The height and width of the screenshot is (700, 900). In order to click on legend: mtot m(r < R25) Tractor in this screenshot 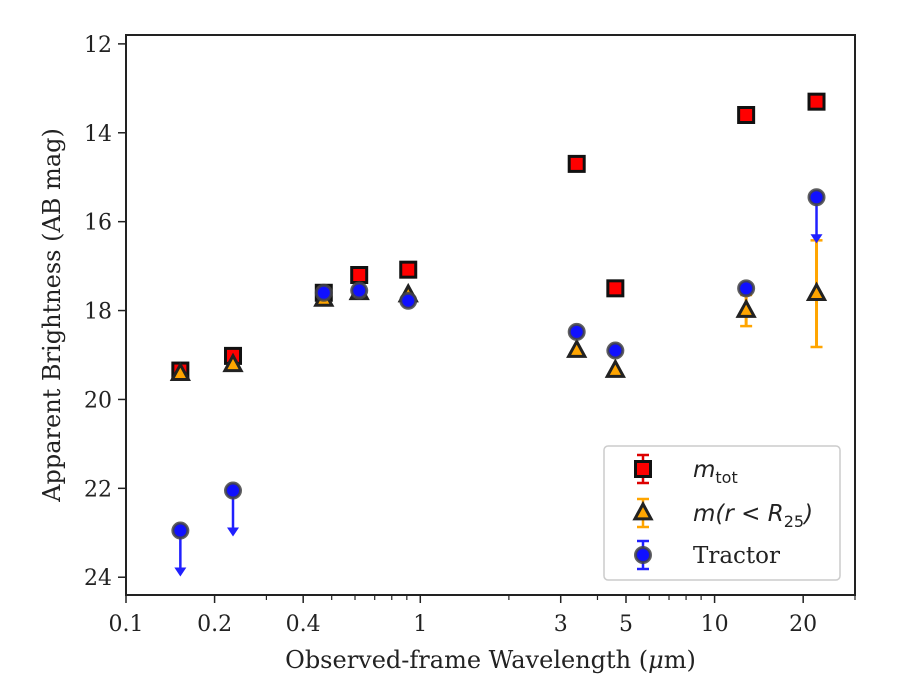, I will do `click(722, 513)`.